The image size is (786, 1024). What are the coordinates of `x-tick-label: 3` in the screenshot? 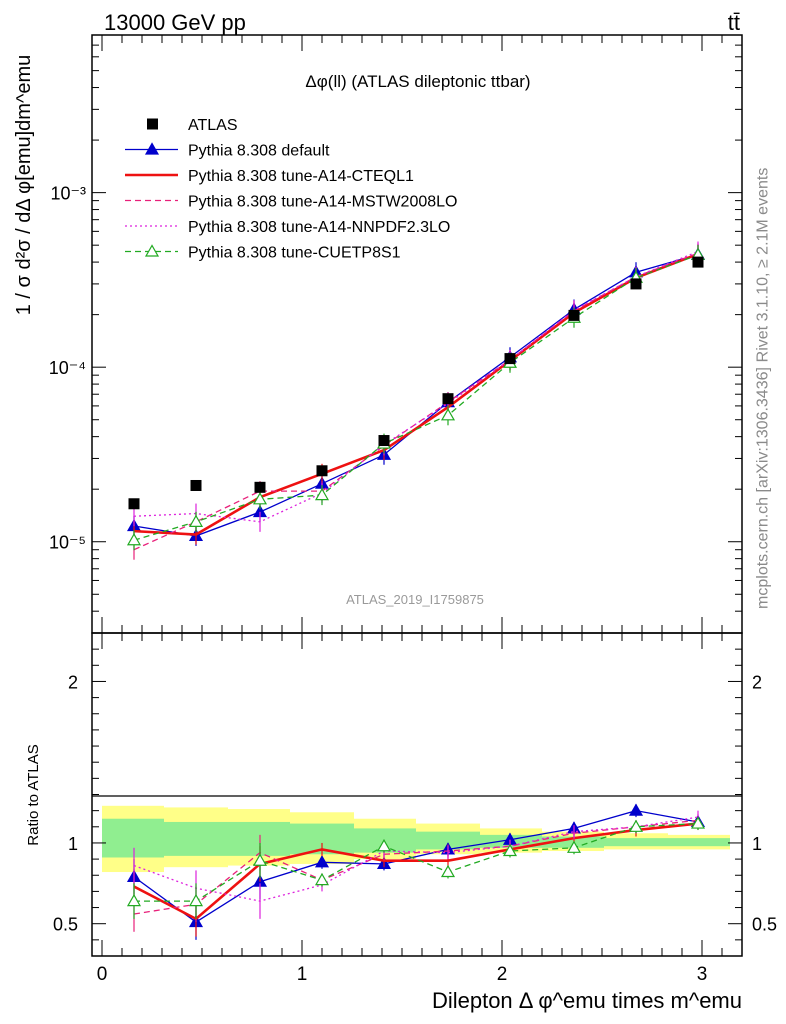 It's located at (702, 974).